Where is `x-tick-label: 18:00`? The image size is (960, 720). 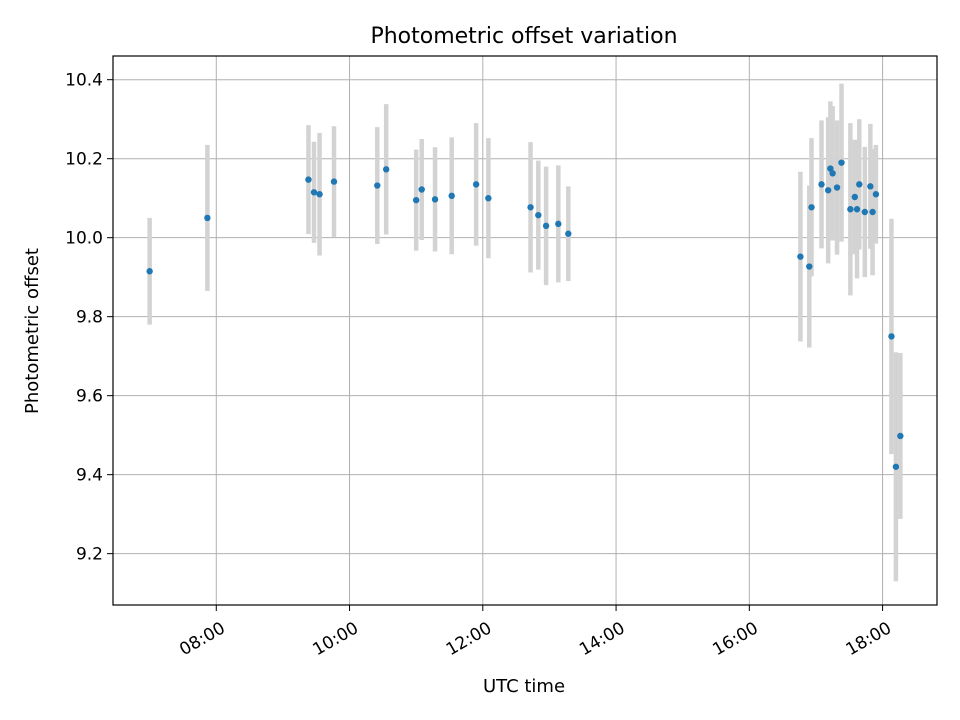
x-tick-label: 18:00 is located at coordinates (869, 639).